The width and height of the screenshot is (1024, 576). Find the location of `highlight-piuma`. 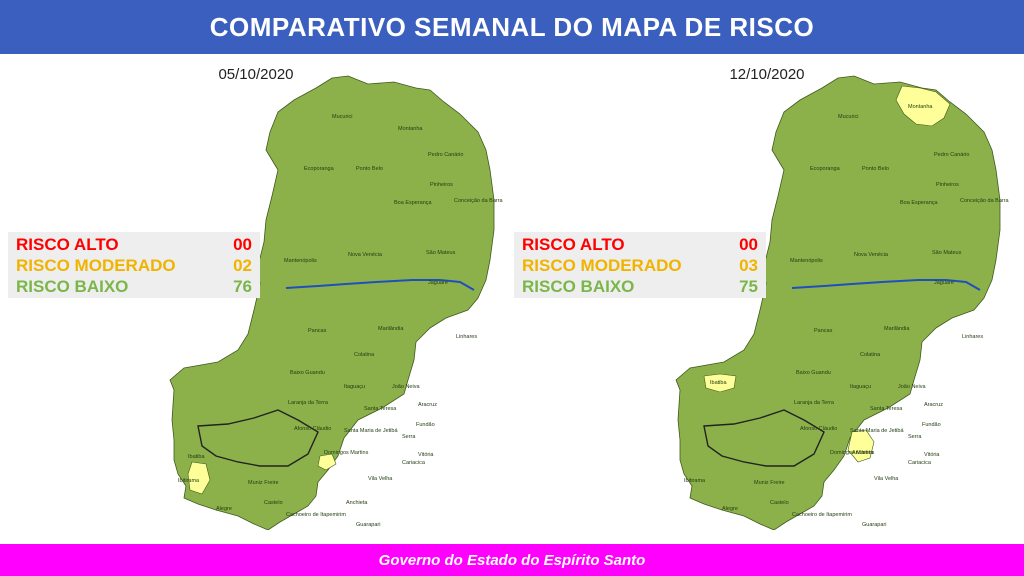

highlight-piuma is located at coordinates (327, 462).